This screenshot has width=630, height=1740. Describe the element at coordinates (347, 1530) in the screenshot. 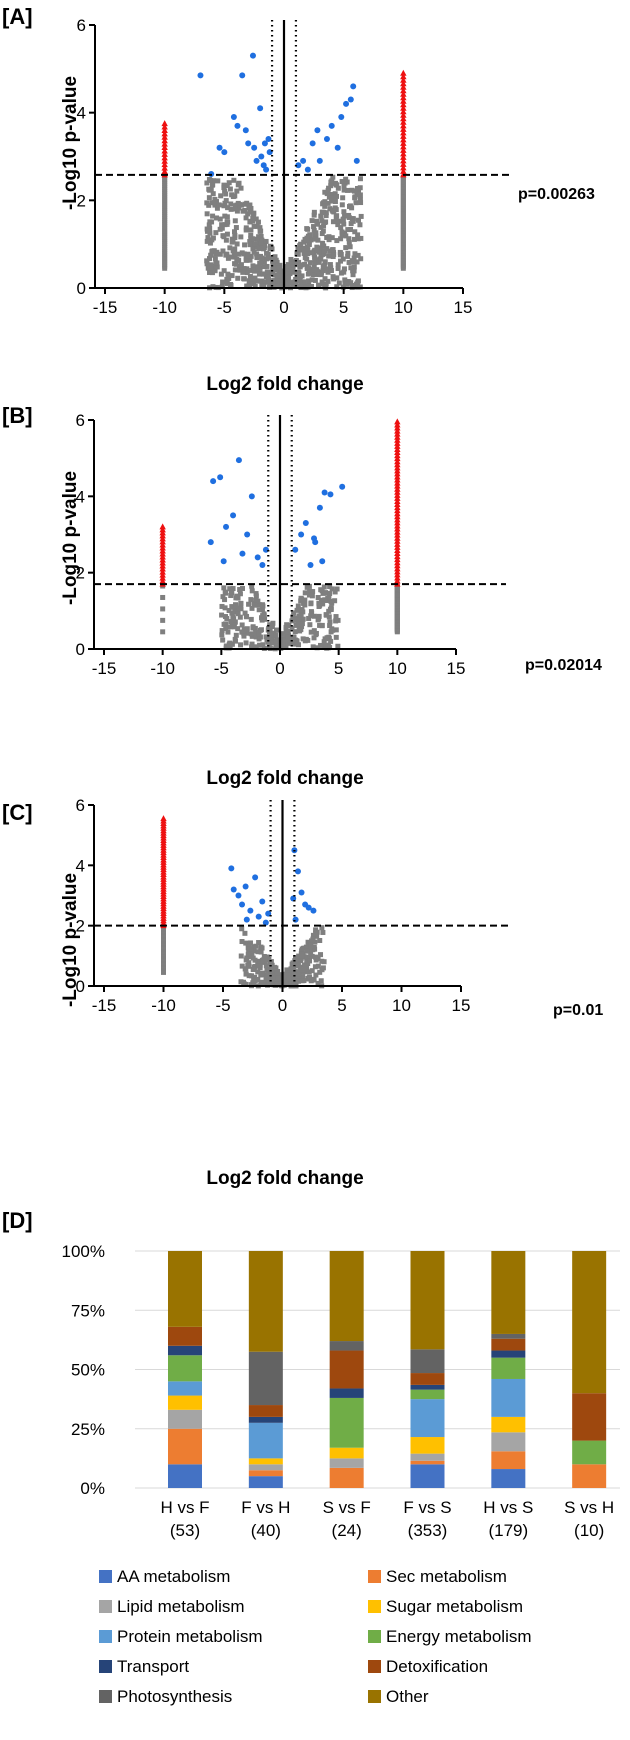

I see `category-count: (24)` at that location.